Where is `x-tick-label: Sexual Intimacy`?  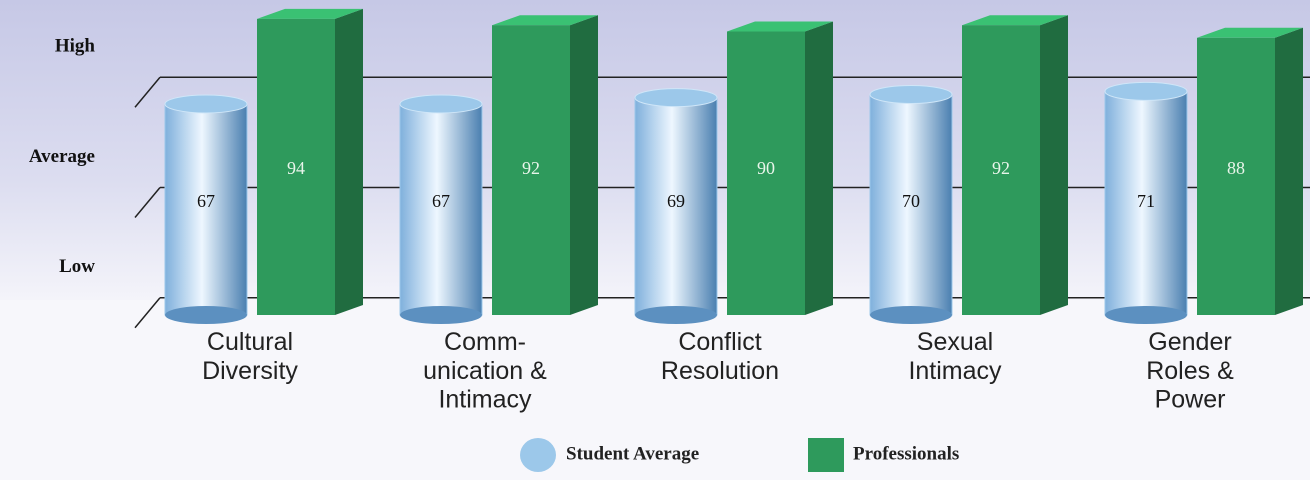
x-tick-label: Sexual Intimacy is located at coordinates (955, 356).